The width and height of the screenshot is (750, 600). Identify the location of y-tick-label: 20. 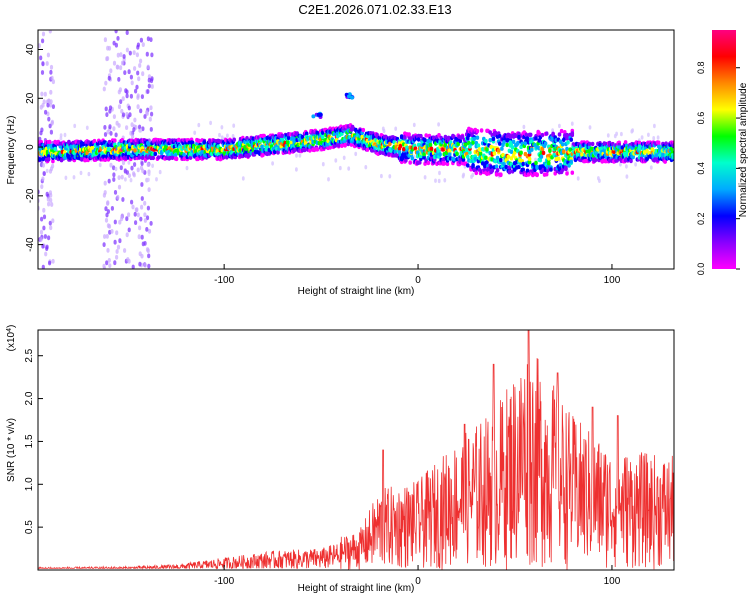
(30, 98).